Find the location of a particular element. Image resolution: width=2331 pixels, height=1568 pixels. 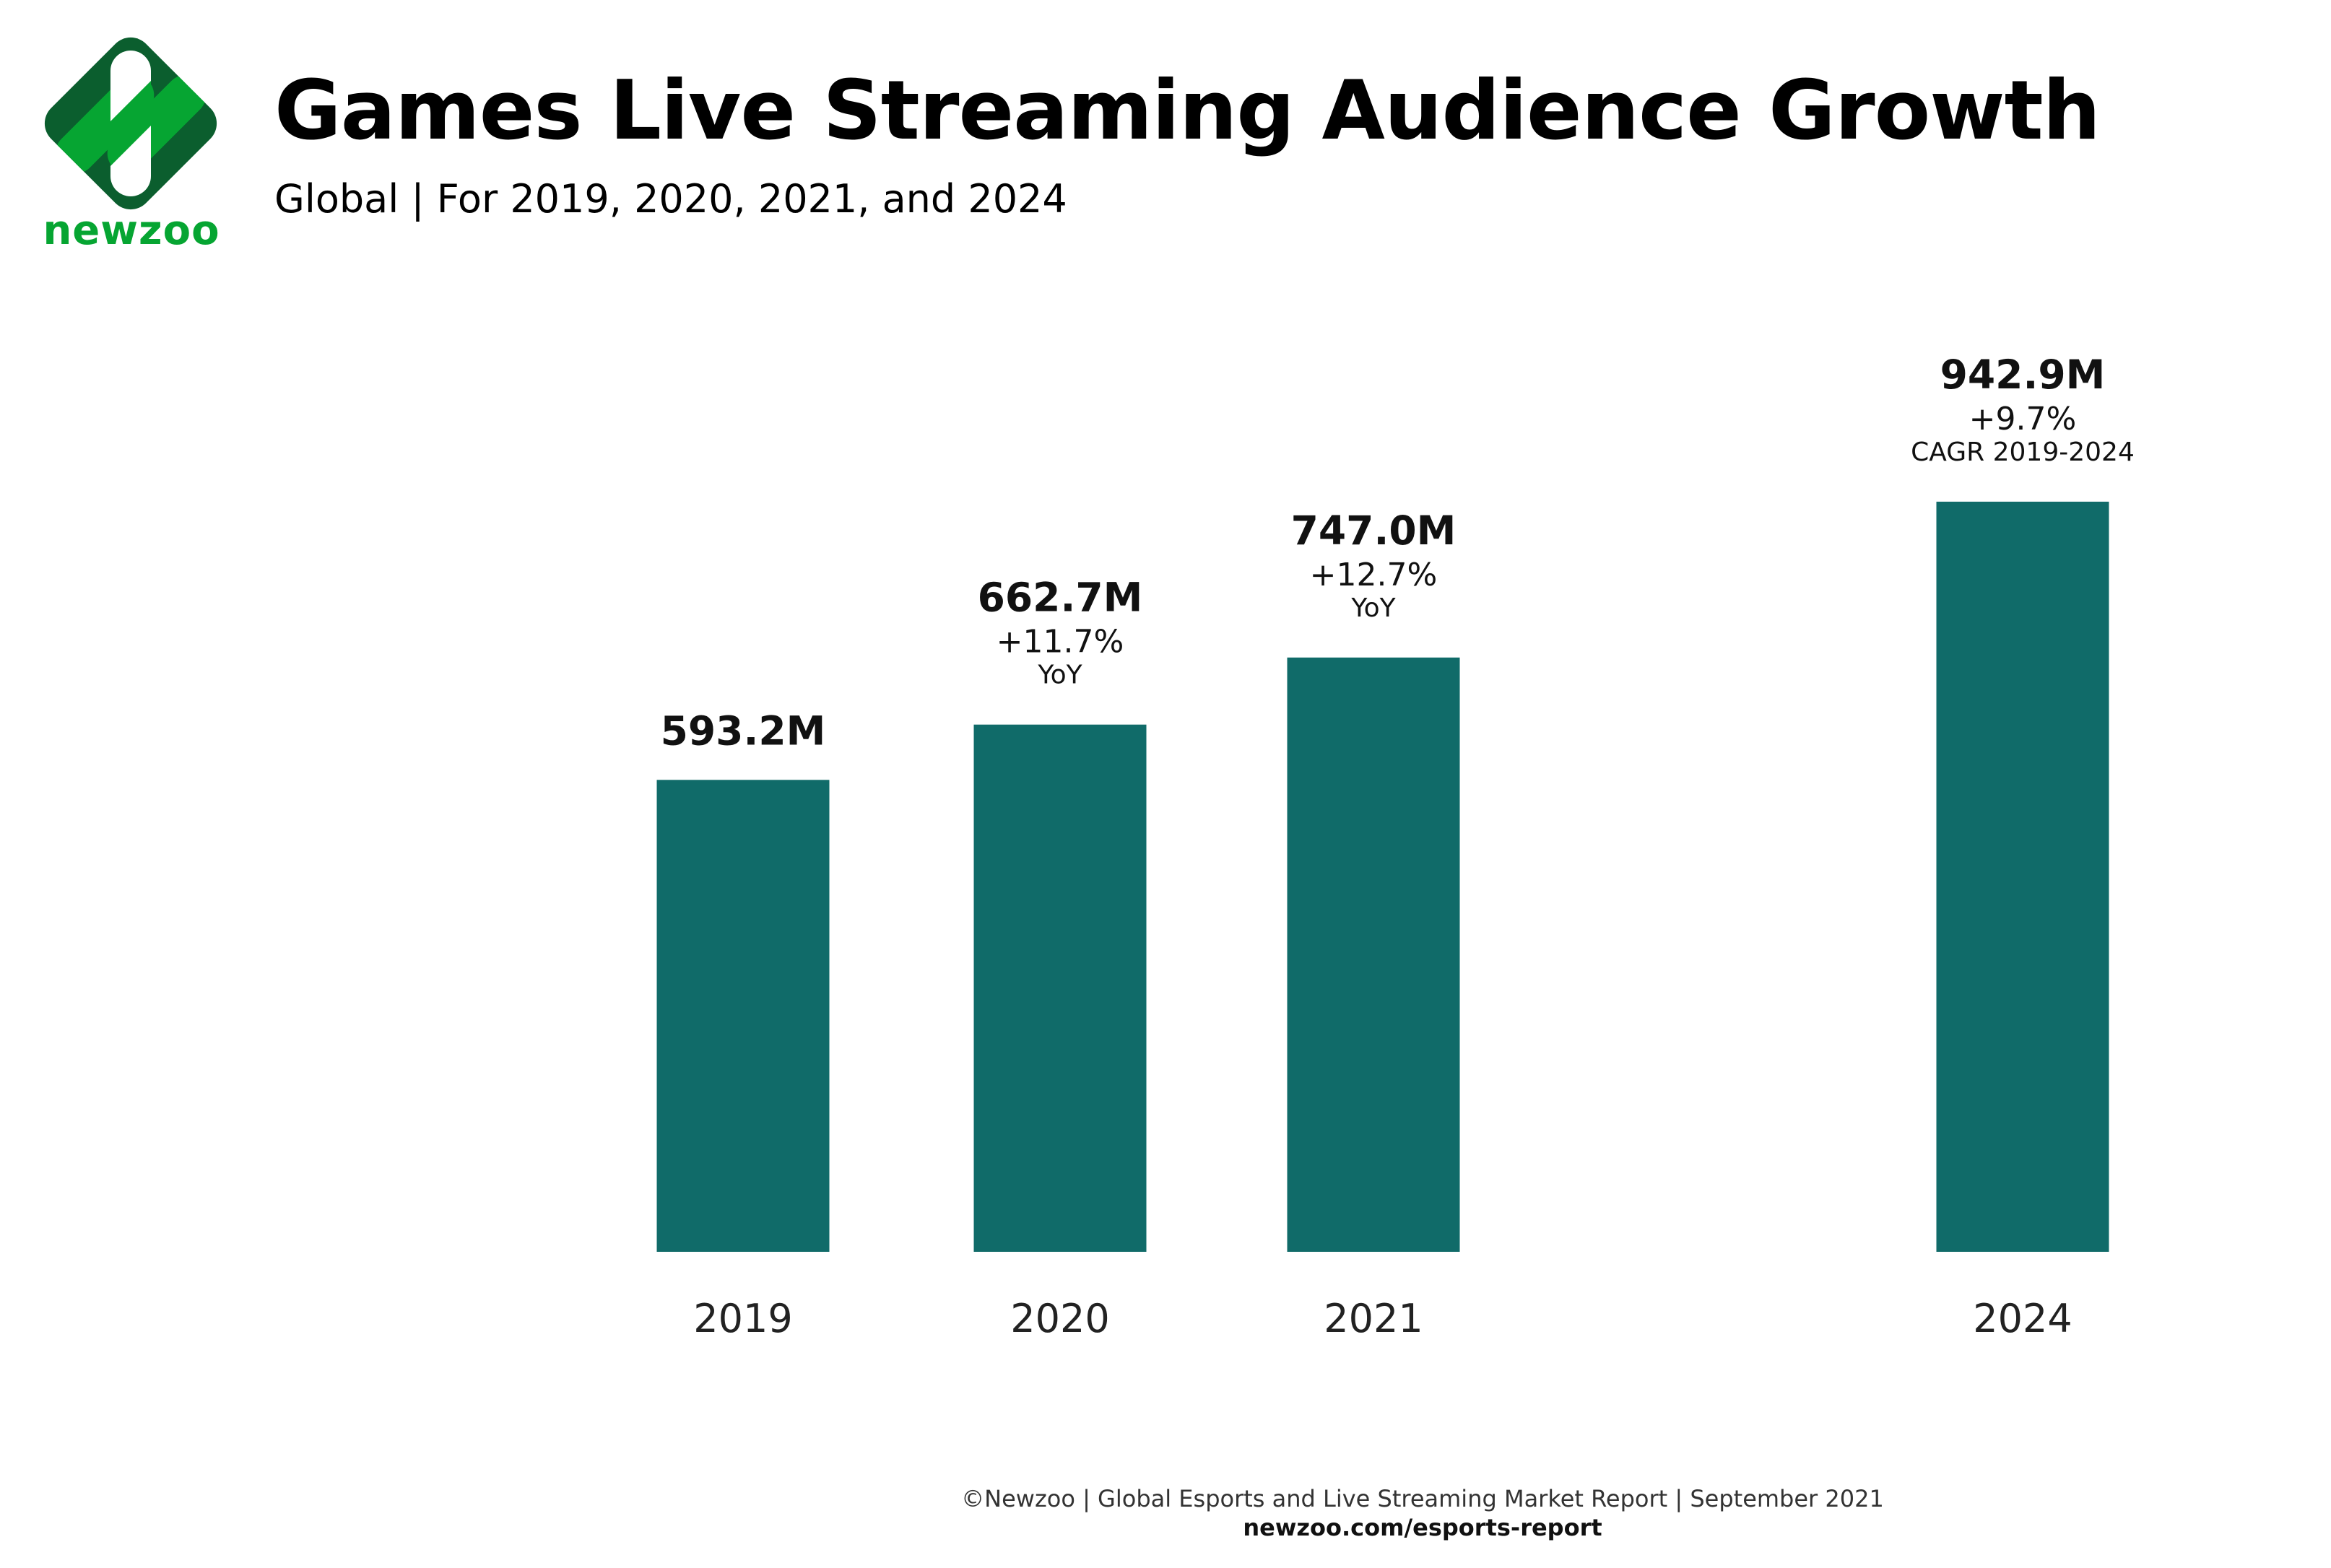

growth-label-2024: +9.7% is located at coordinates (2023, 419).